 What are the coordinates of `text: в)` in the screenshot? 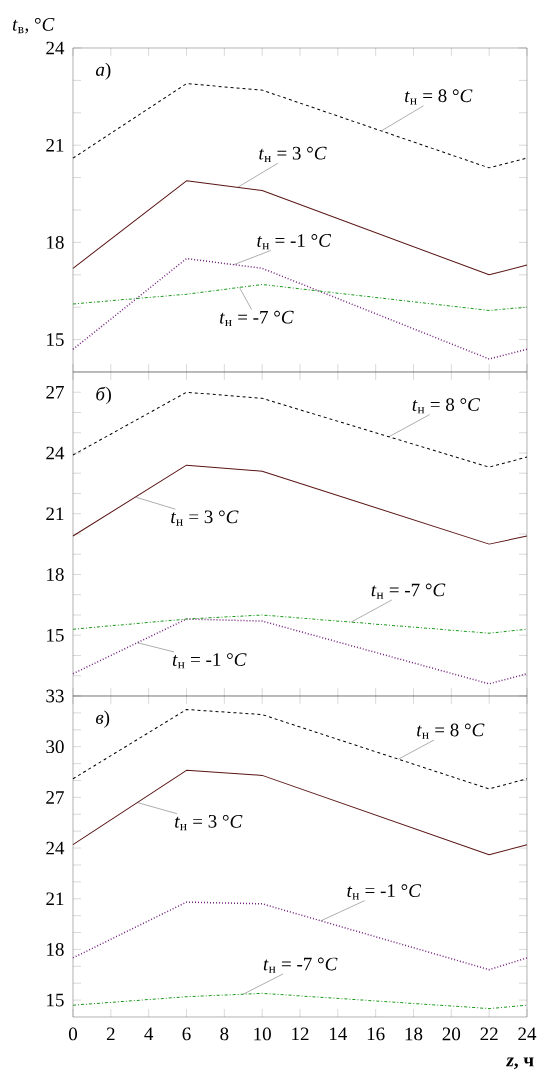 It's located at (103, 719).